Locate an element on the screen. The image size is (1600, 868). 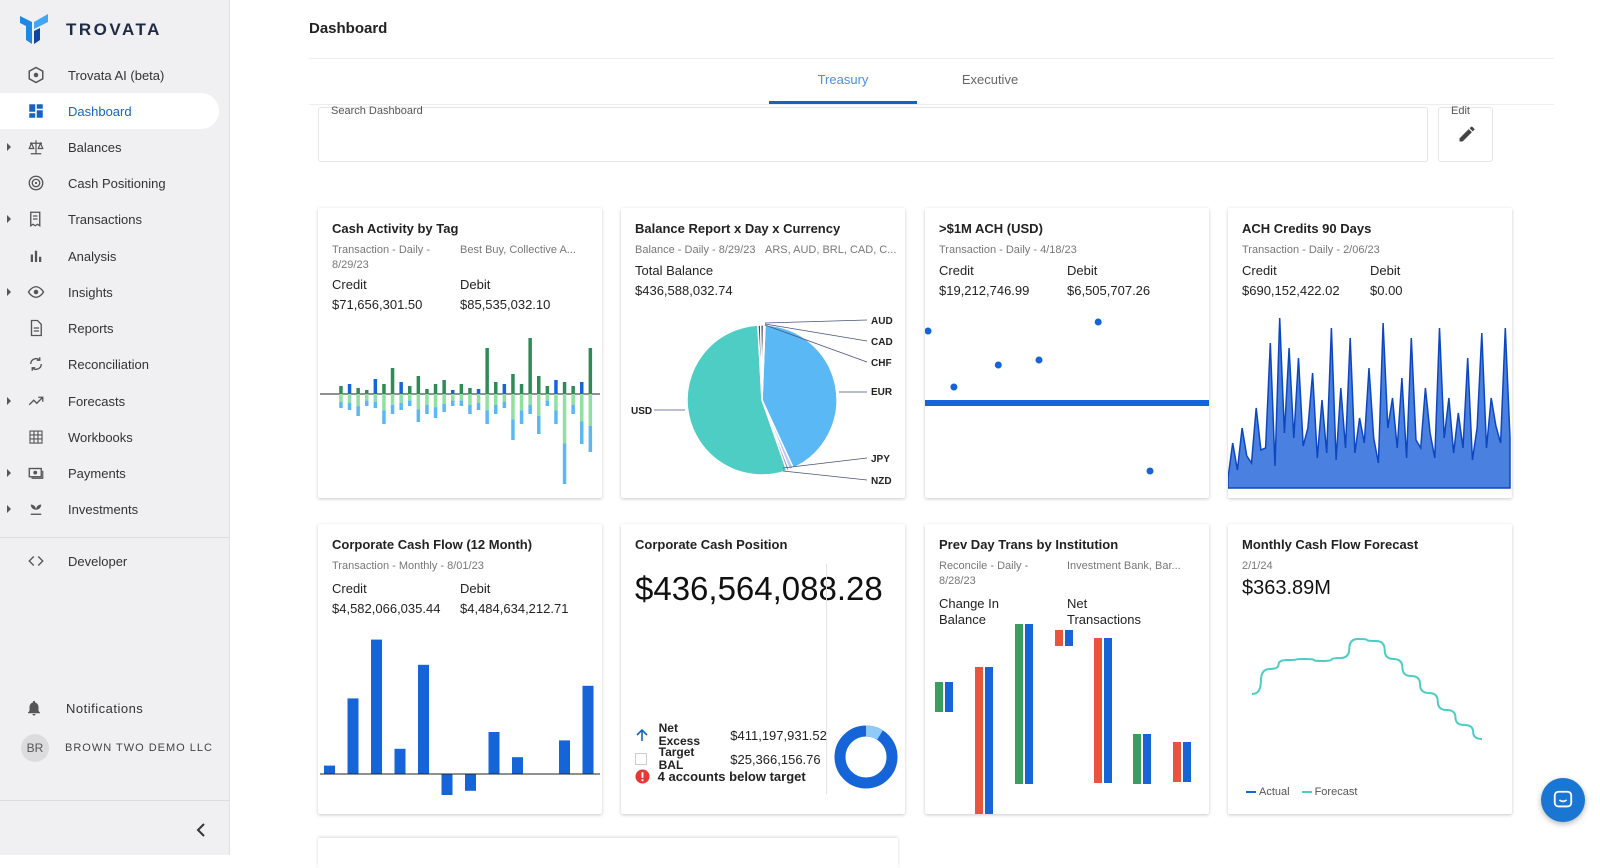
card-title: Prev Day Trans by Institution is located at coordinates (1029, 544).